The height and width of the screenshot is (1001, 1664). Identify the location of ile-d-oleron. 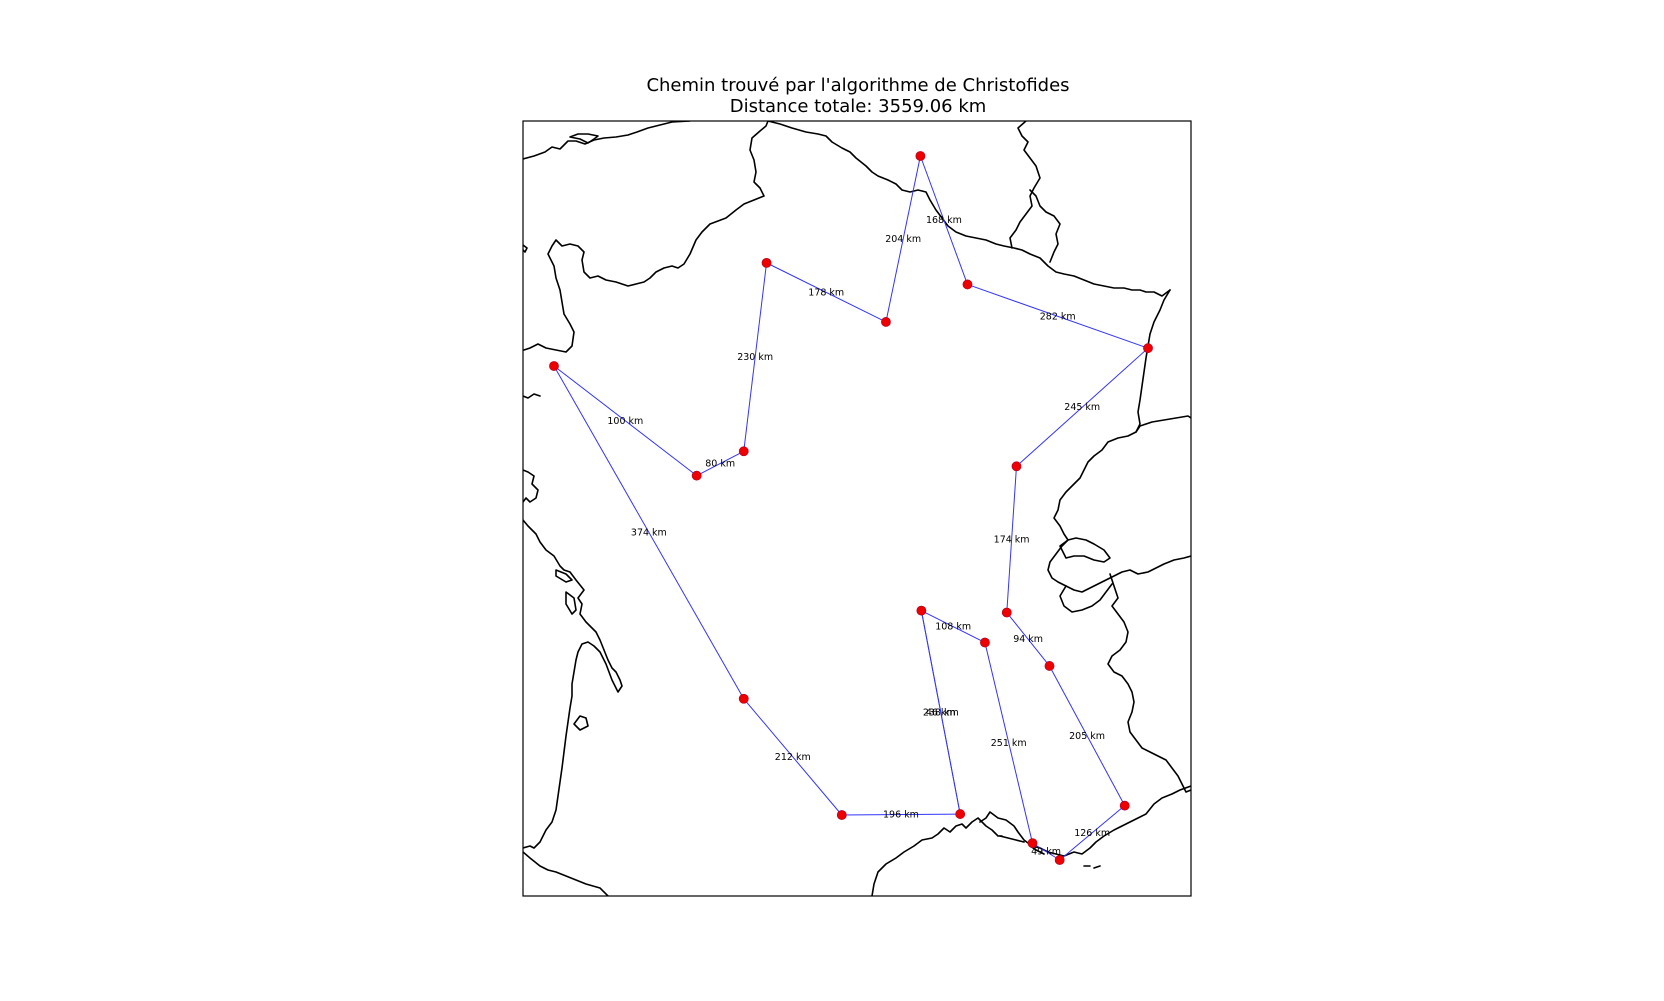
(571, 603).